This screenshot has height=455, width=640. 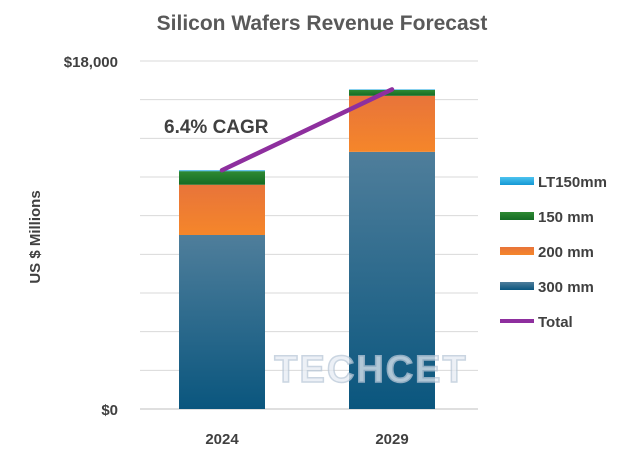 What do you see at coordinates (517, 286) in the screenshot?
I see `legend-swatch-300mm` at bounding box center [517, 286].